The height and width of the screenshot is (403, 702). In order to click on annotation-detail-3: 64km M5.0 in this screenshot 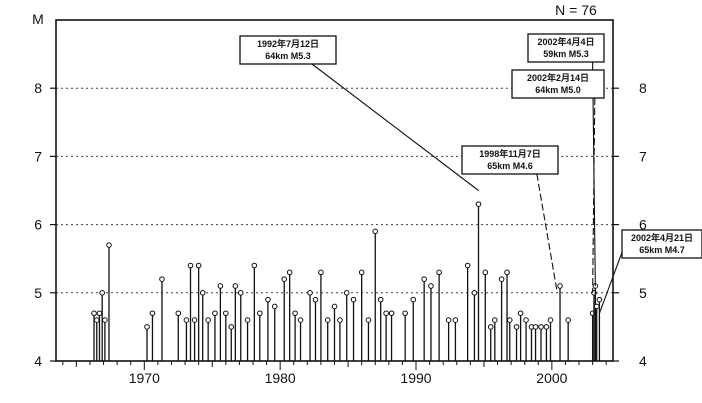, I will do `click(558, 90)`.